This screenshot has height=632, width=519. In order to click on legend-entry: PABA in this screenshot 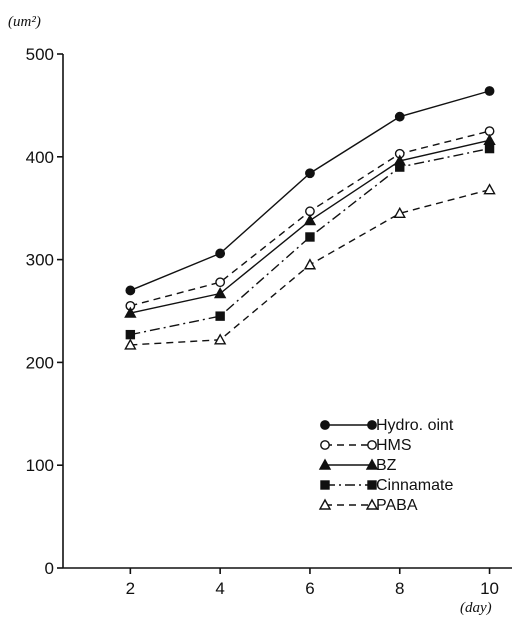, I will do `click(368, 505)`.